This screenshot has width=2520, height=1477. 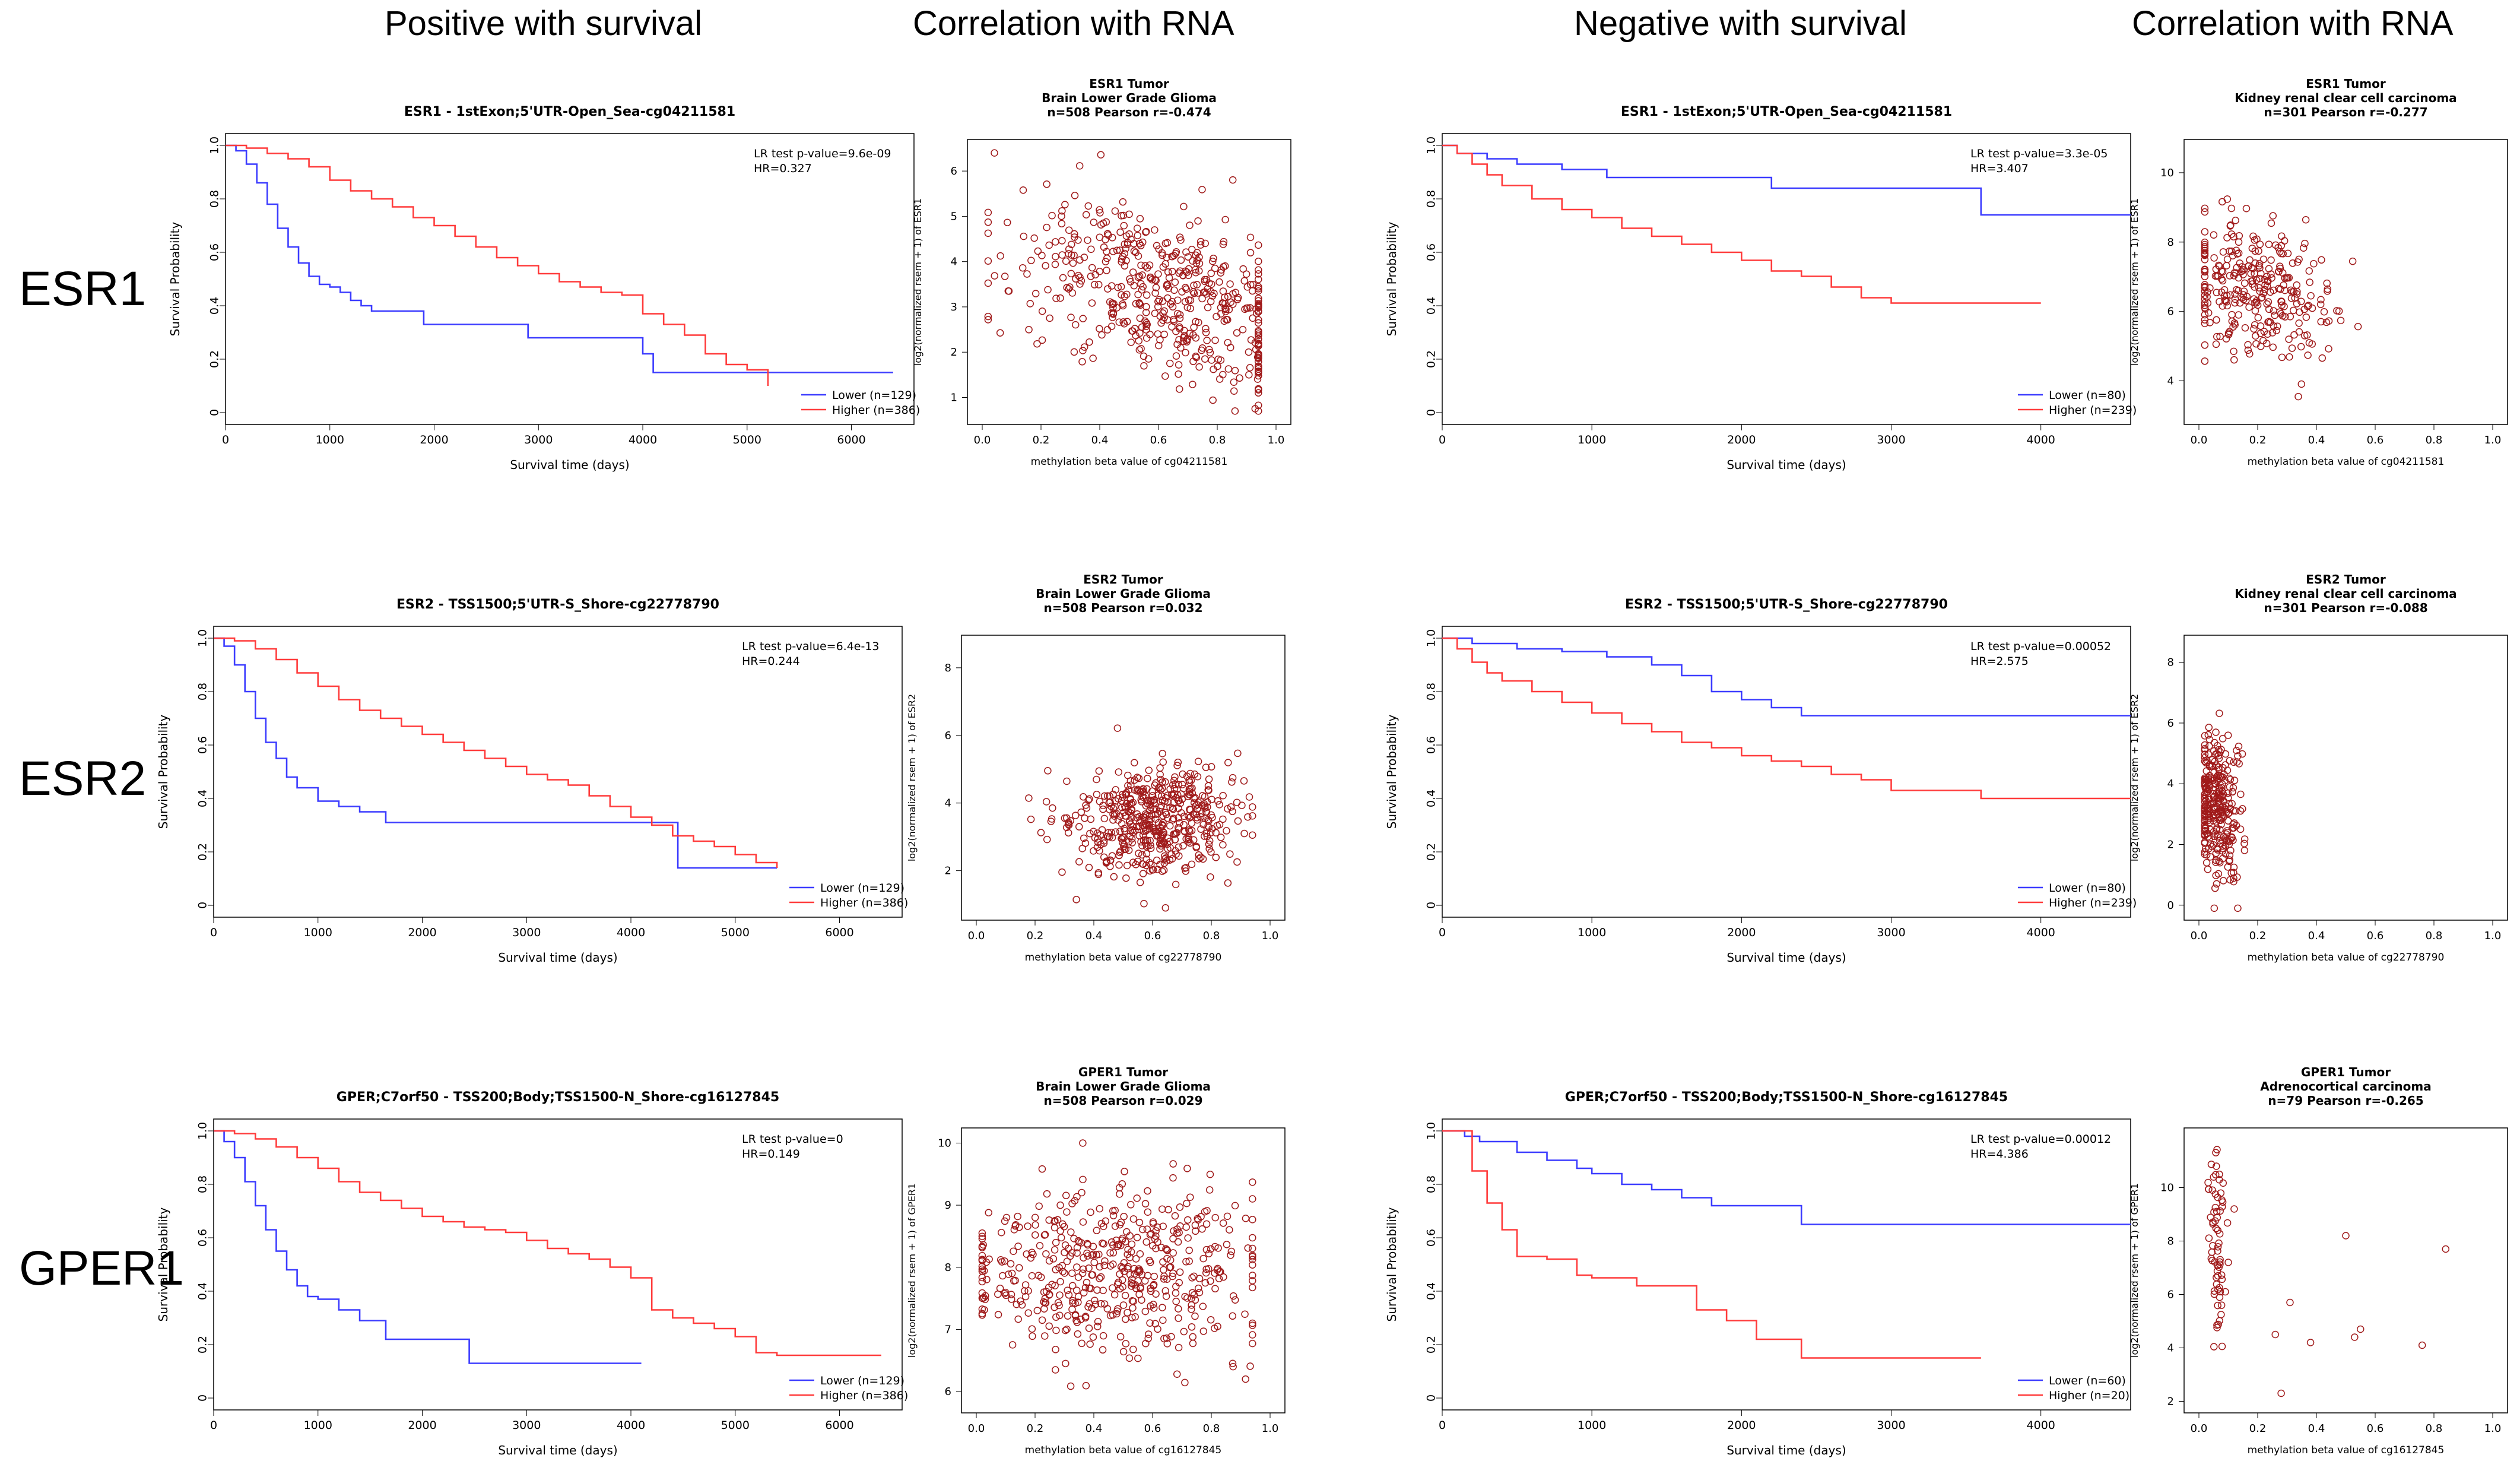 I want to click on x-tick-label: 0.0, so click(x=2199, y=440).